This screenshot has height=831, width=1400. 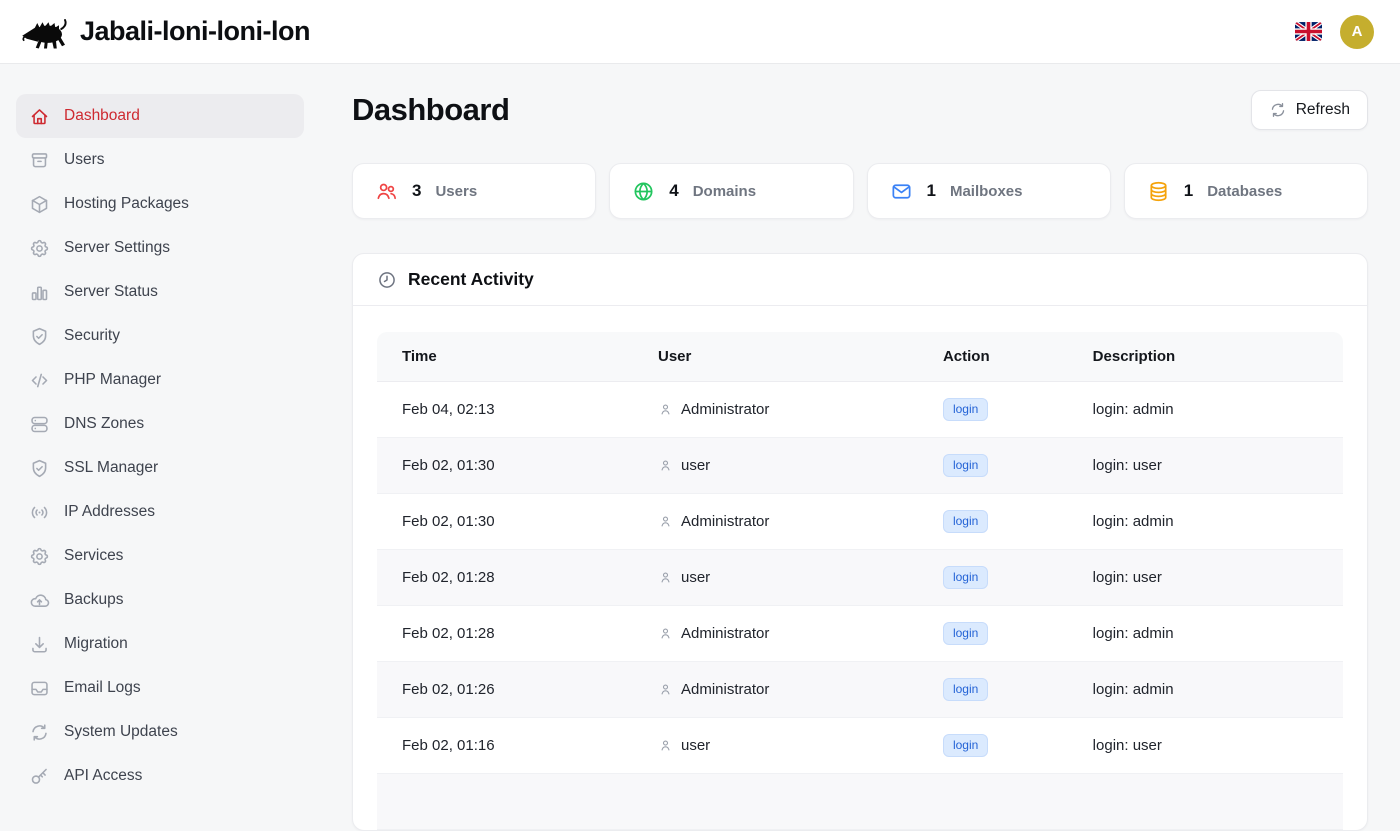 I want to click on column-header-time: Time, so click(x=505, y=357).